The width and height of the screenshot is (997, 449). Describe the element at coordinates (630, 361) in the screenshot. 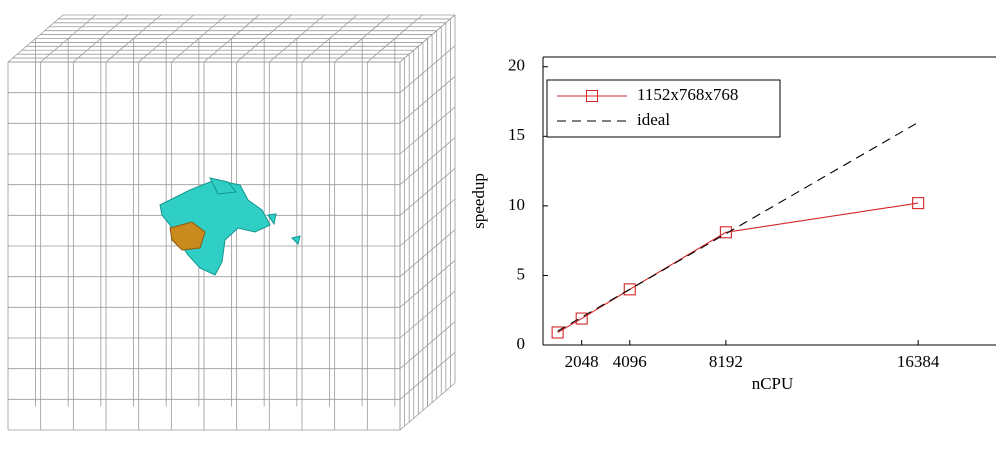

I see `x-tick-label: 4096` at that location.